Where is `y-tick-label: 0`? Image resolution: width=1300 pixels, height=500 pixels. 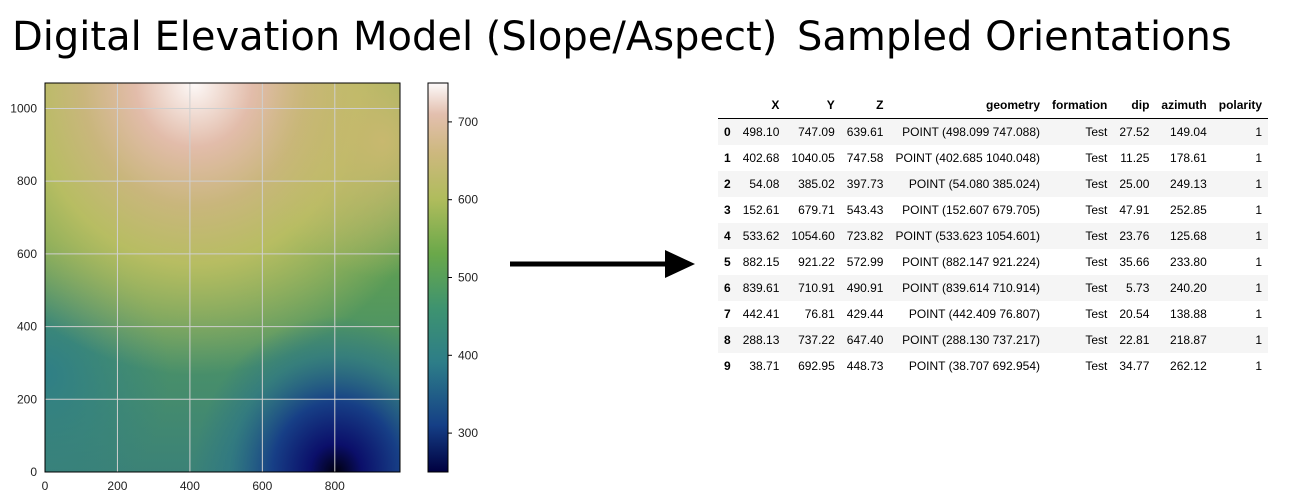
y-tick-label: 0 is located at coordinates (33, 472).